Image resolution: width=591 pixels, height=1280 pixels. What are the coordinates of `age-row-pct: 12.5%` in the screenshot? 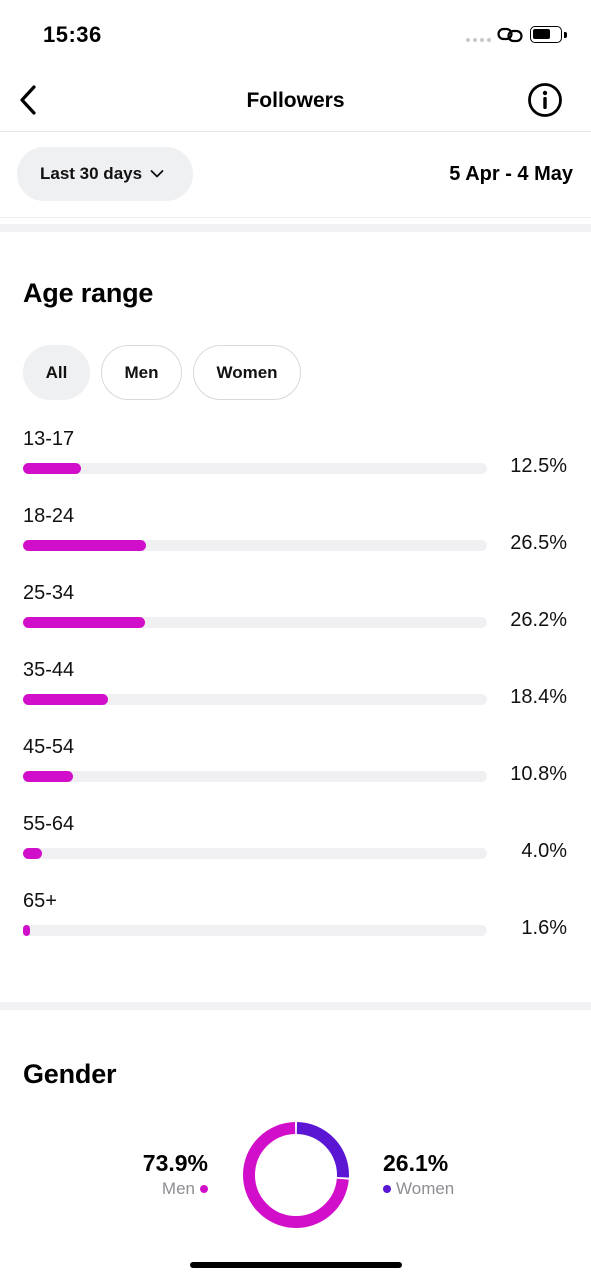 It's located at (538, 466).